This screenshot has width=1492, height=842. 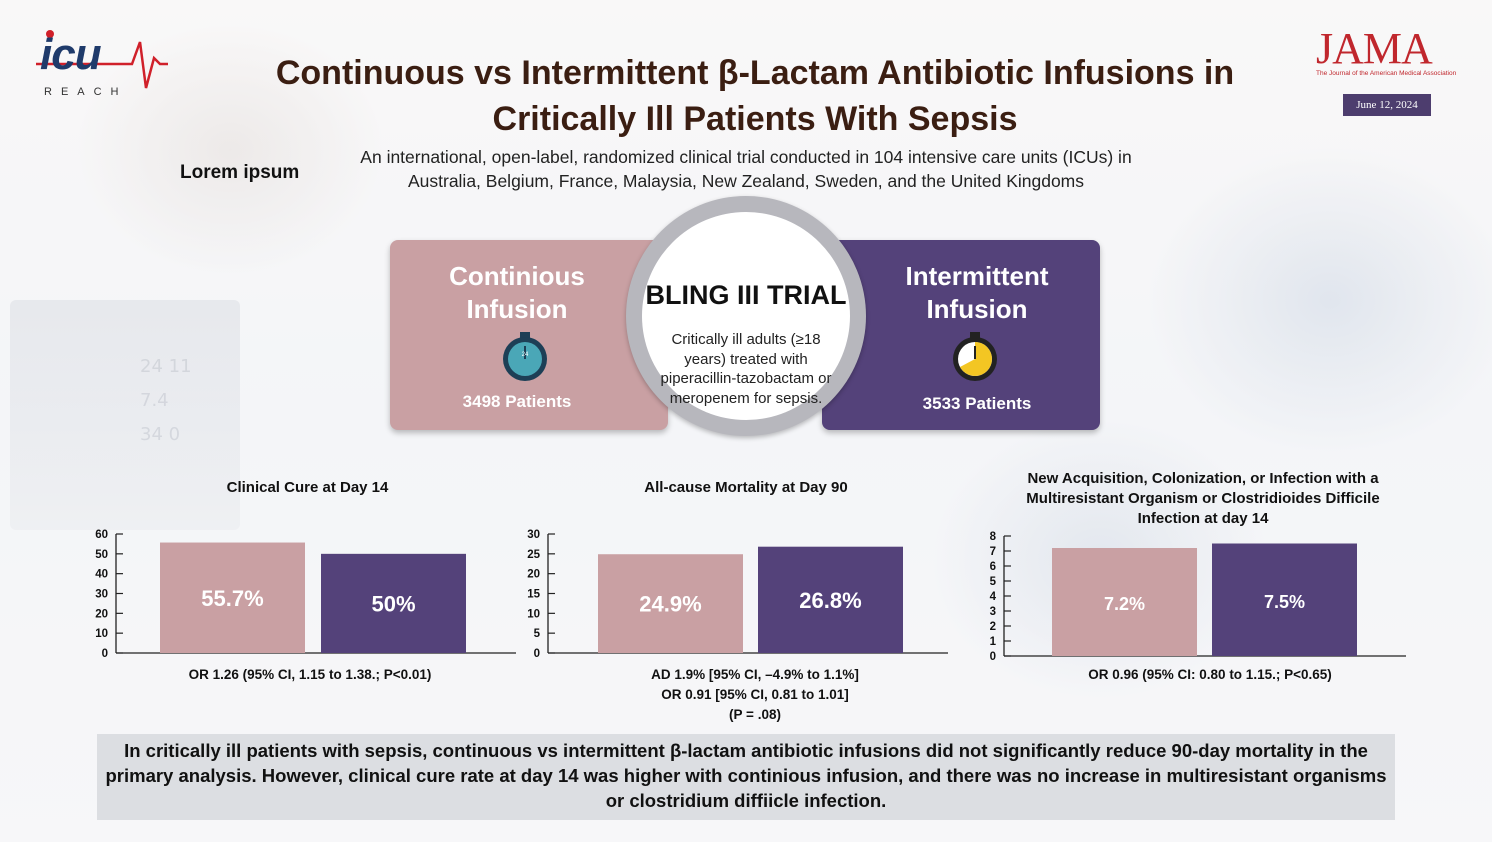 What do you see at coordinates (125, 415) in the screenshot?
I see `background-monitor: 24 11 7.4 34 0` at bounding box center [125, 415].